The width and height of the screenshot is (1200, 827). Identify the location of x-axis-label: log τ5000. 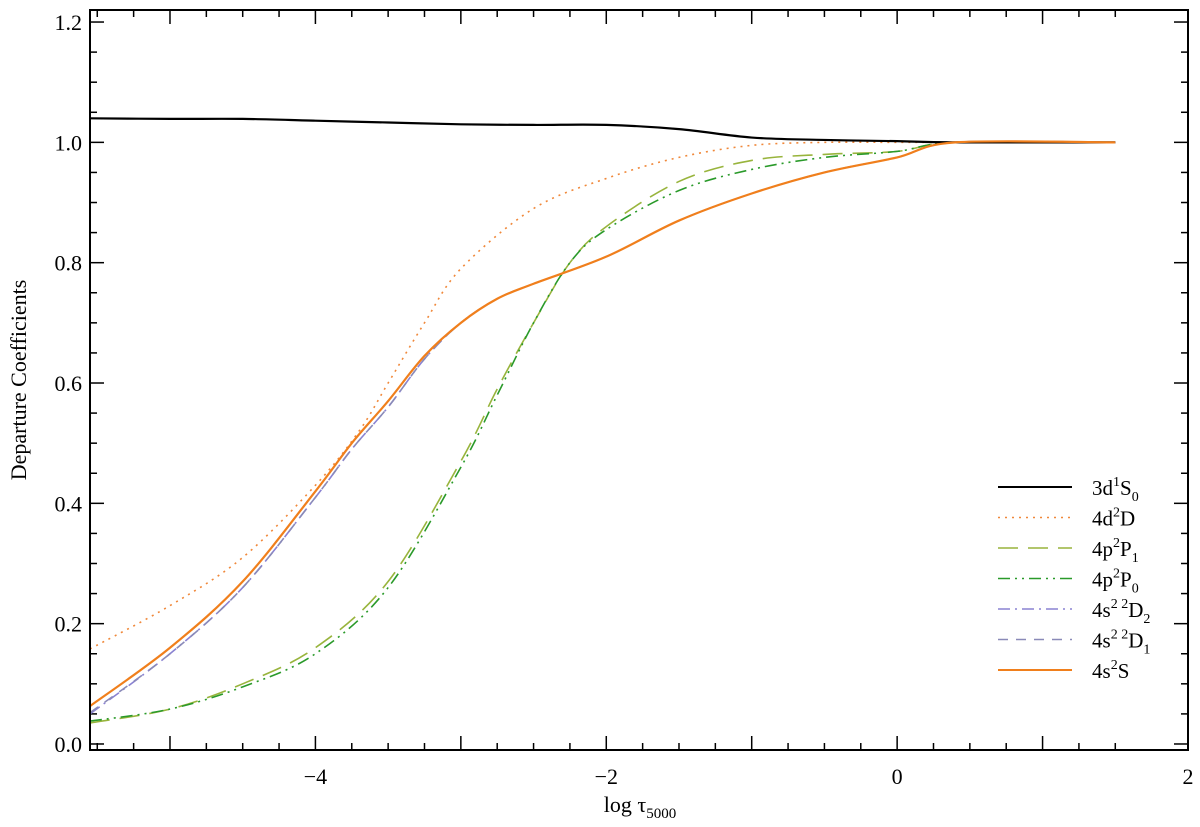
(640, 807).